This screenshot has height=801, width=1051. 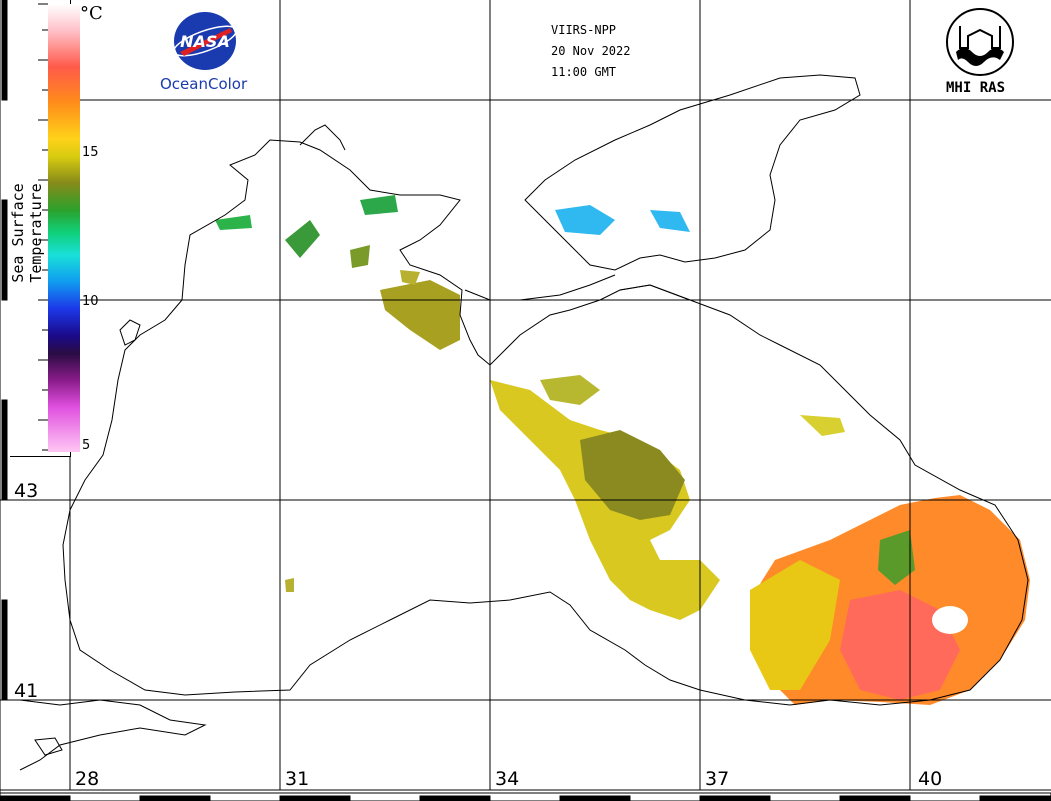 I want to click on lat-label: 41, so click(x=26, y=691).